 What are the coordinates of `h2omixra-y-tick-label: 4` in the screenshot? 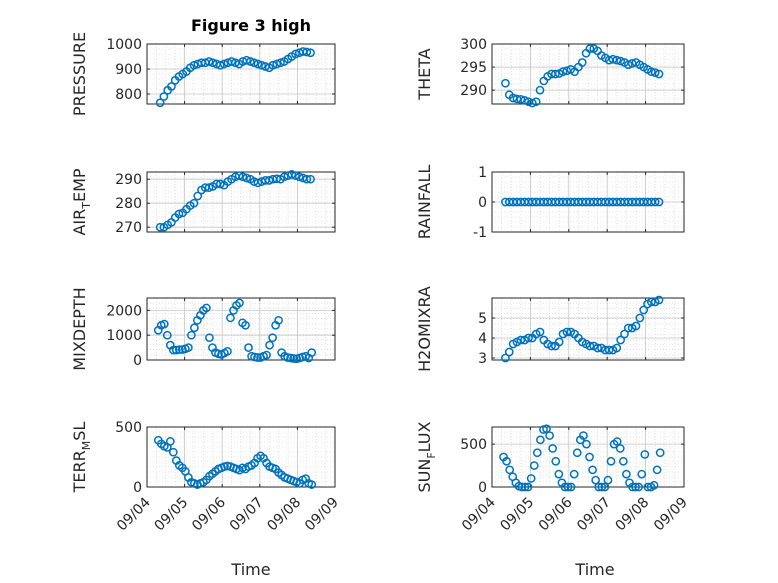 It's located at (482, 339).